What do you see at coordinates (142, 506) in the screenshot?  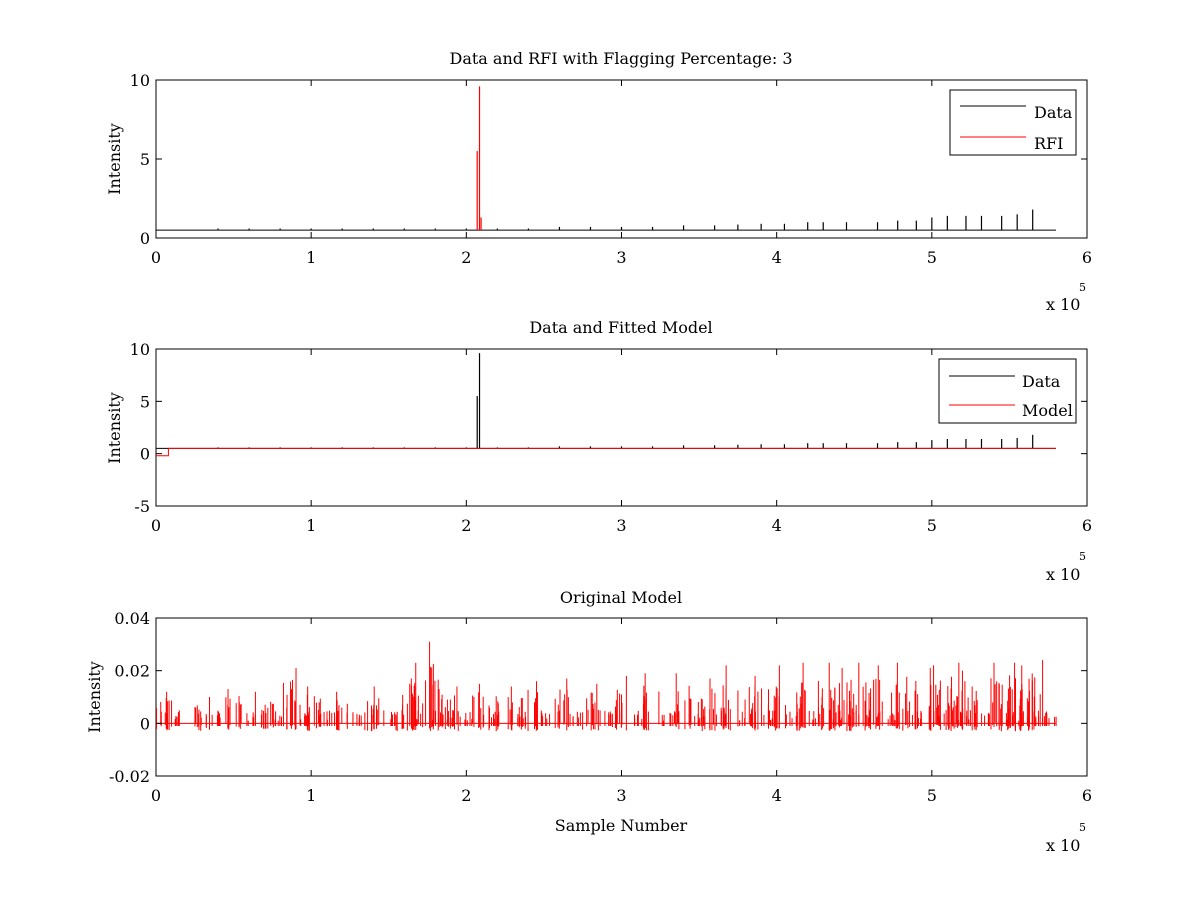 I see `y-tick-label: -5` at bounding box center [142, 506].